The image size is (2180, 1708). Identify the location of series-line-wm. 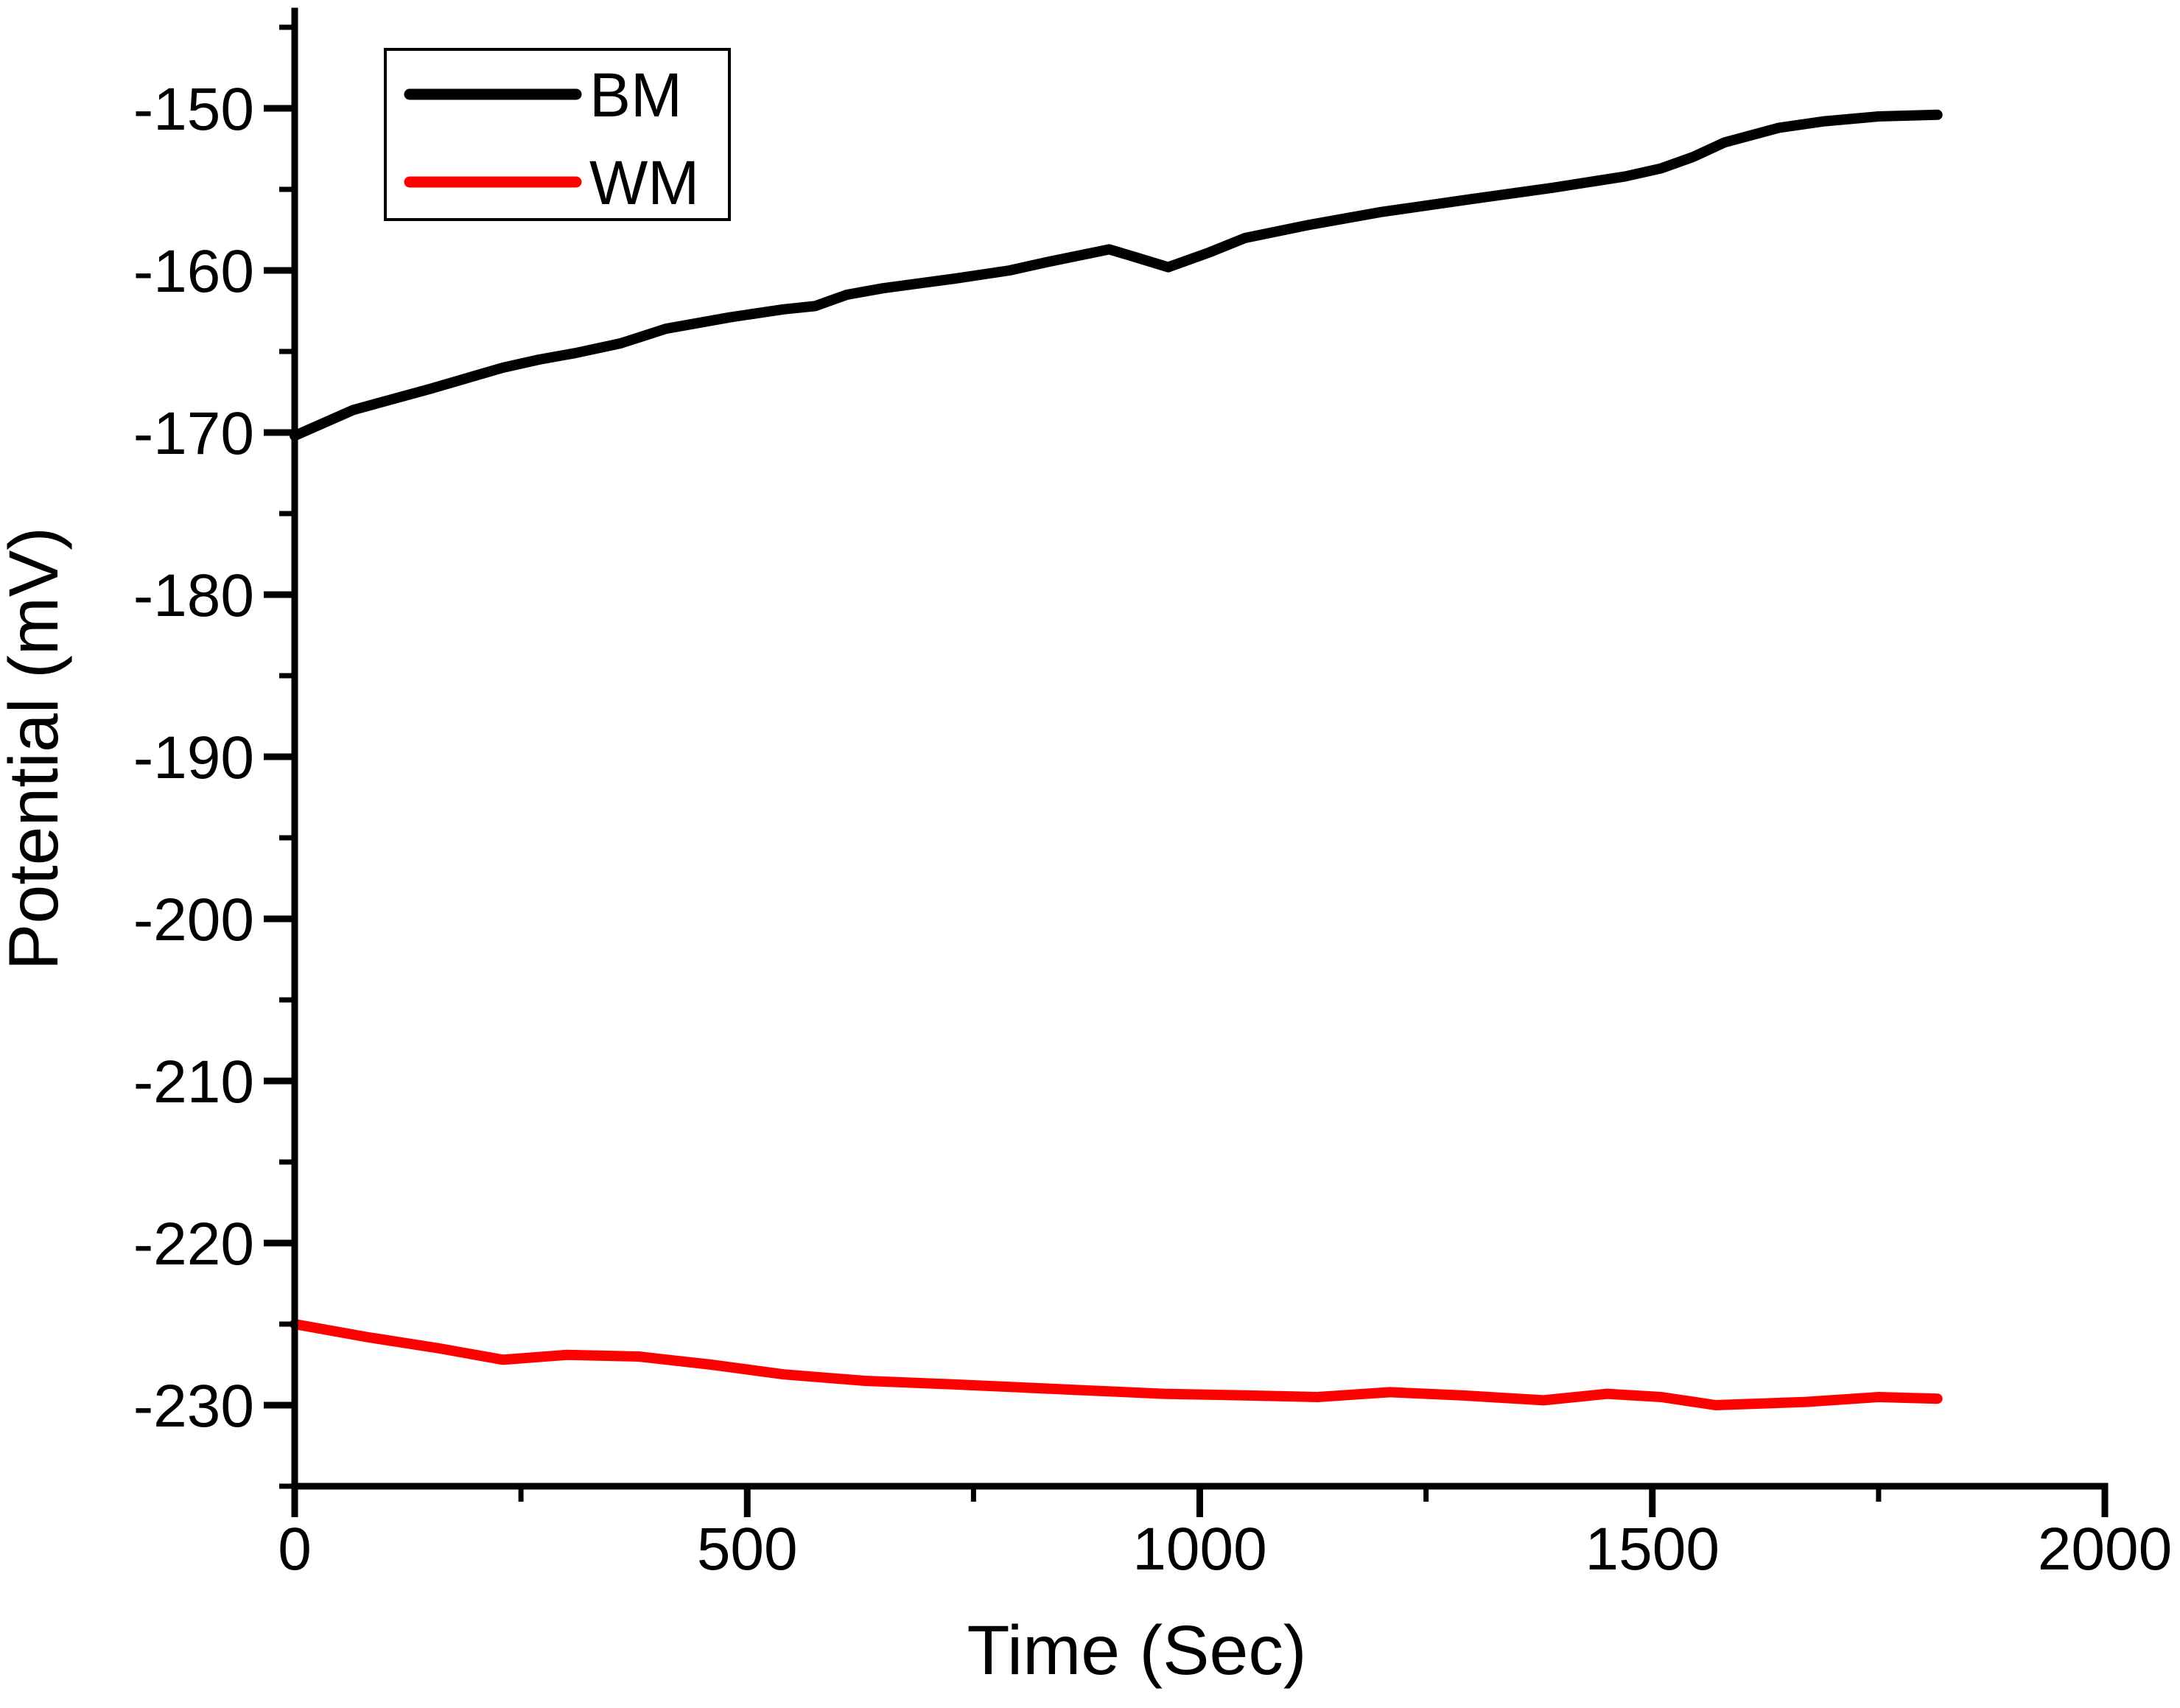
(1116, 1364).